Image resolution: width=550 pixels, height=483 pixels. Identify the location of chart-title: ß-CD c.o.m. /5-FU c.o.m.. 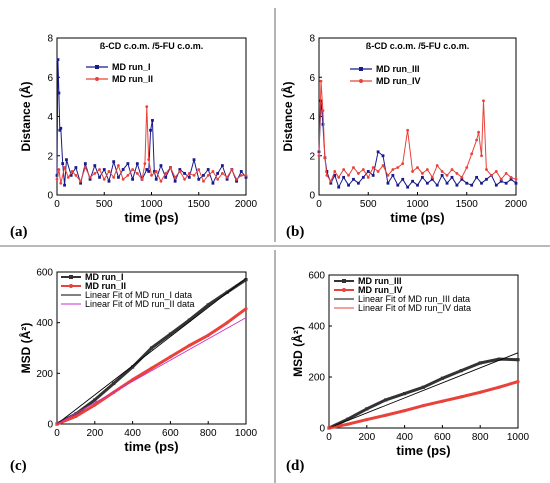
(418, 46).